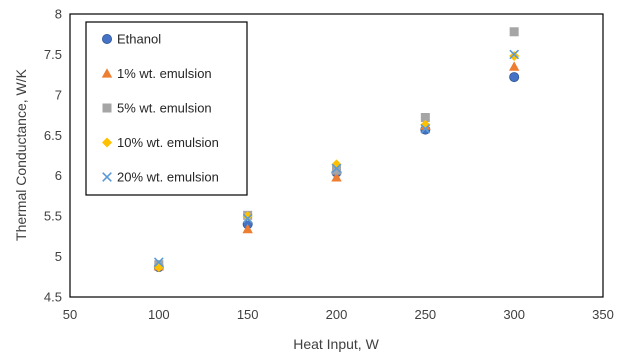 This screenshot has width=620, height=354. I want to click on data-point-circle, so click(514, 77).